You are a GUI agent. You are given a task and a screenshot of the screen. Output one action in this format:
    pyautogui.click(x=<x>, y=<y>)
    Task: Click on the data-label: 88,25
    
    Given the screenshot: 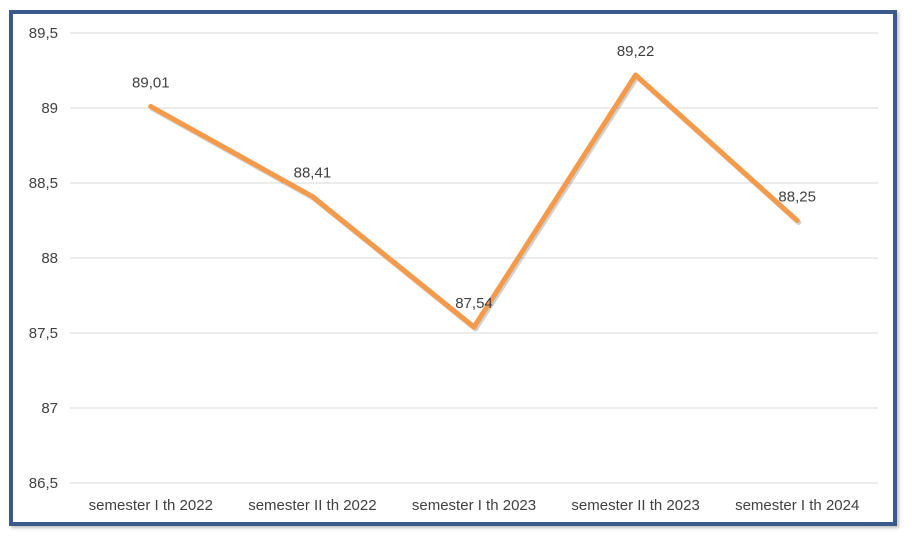 What is the action you would take?
    pyautogui.click(x=797, y=197)
    